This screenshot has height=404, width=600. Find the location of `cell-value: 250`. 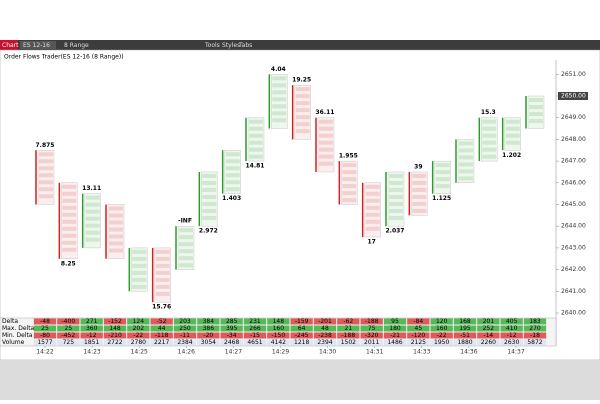

cell-value: 250 is located at coordinates (185, 328).